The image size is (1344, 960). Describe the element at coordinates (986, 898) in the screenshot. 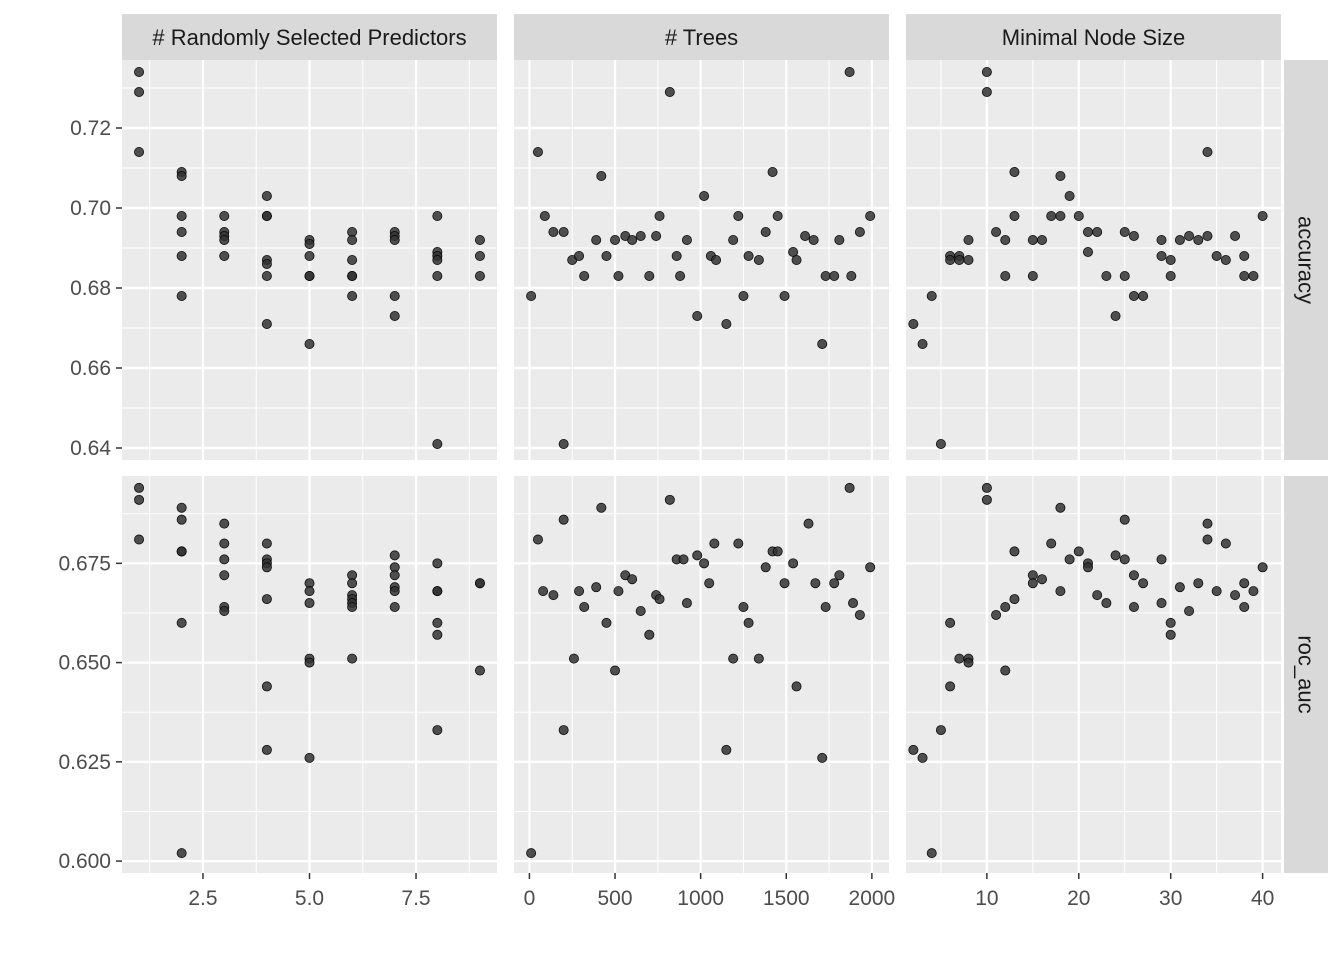

I see `x-tick-label: 10` at that location.